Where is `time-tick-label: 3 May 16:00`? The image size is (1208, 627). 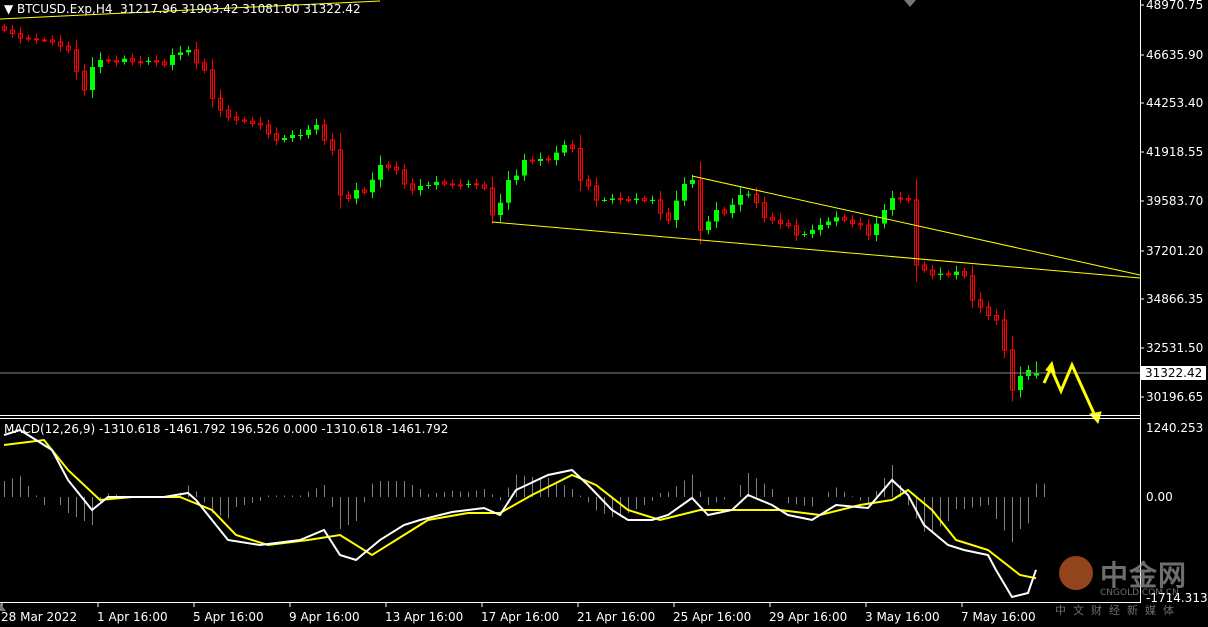
time-tick-label: 3 May 16:00 is located at coordinates (902, 617).